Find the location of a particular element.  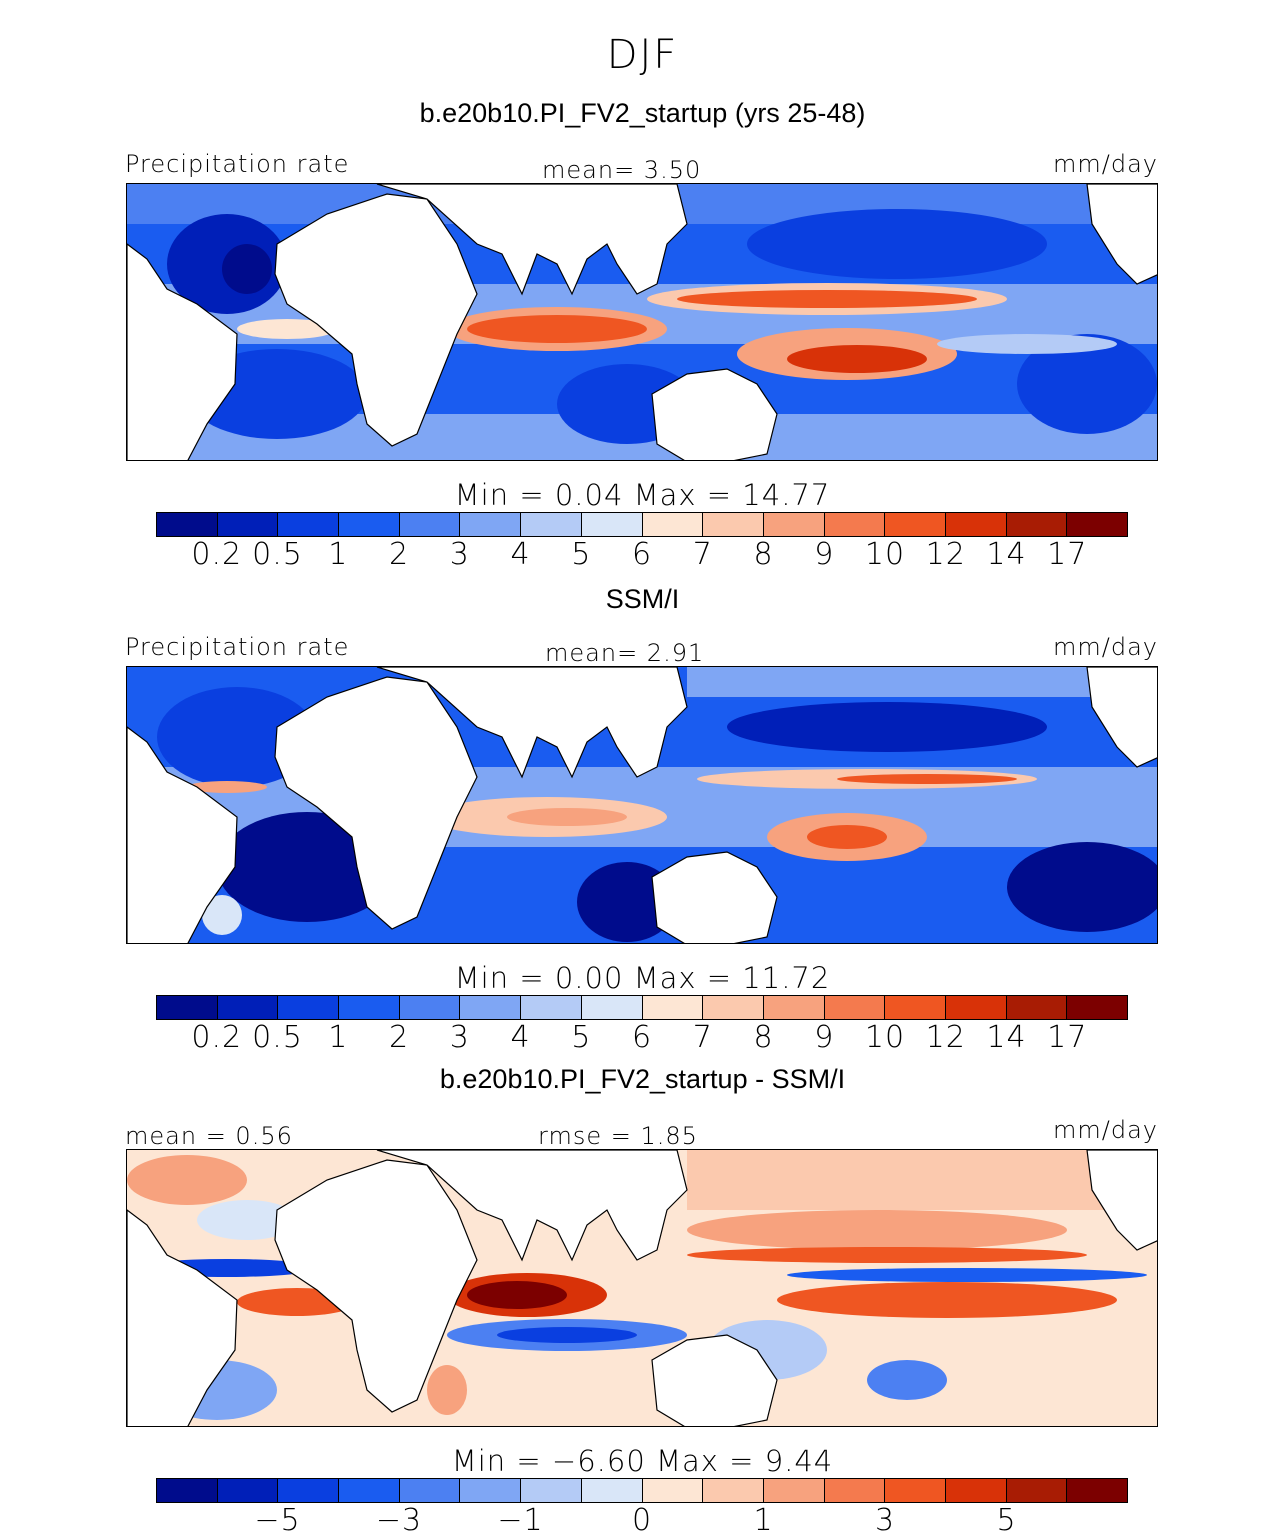

panel-3-rmse-label: rmse = 1.85 is located at coordinates (618, 1136).